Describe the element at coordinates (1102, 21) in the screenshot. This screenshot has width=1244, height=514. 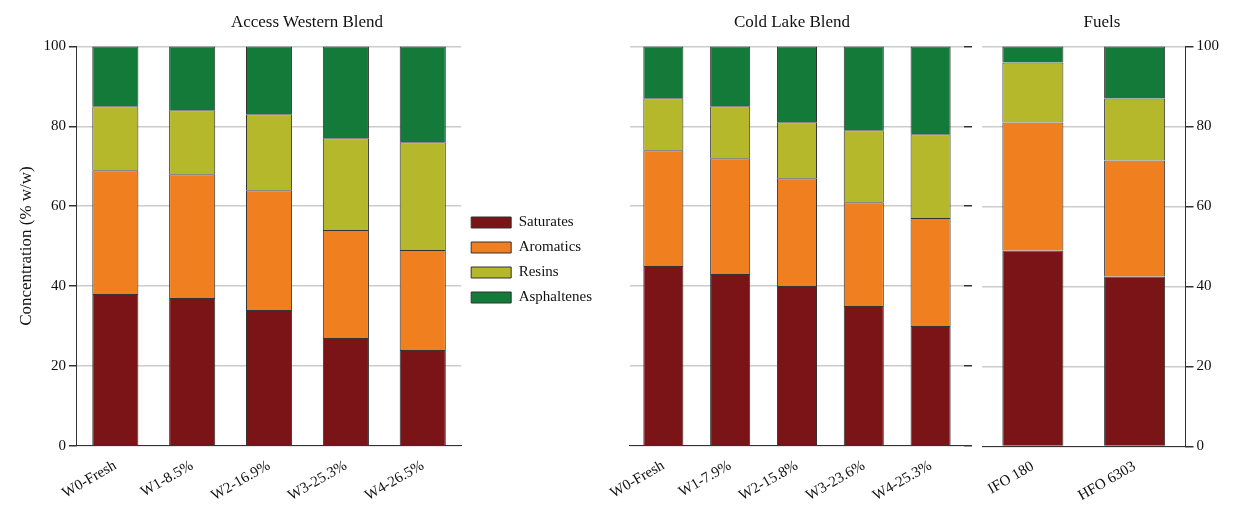
I see `chart-title: Fuels` at that location.